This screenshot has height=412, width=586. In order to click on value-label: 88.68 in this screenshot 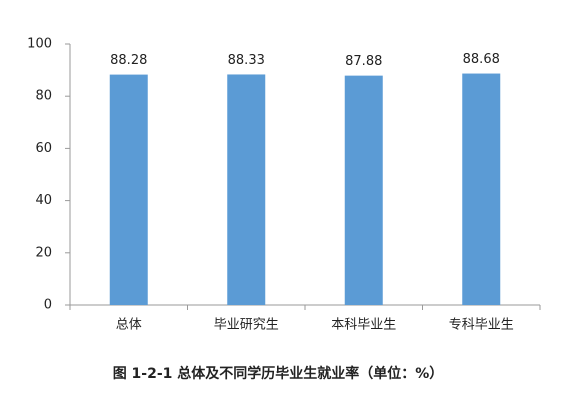, I will do `click(481, 59)`.